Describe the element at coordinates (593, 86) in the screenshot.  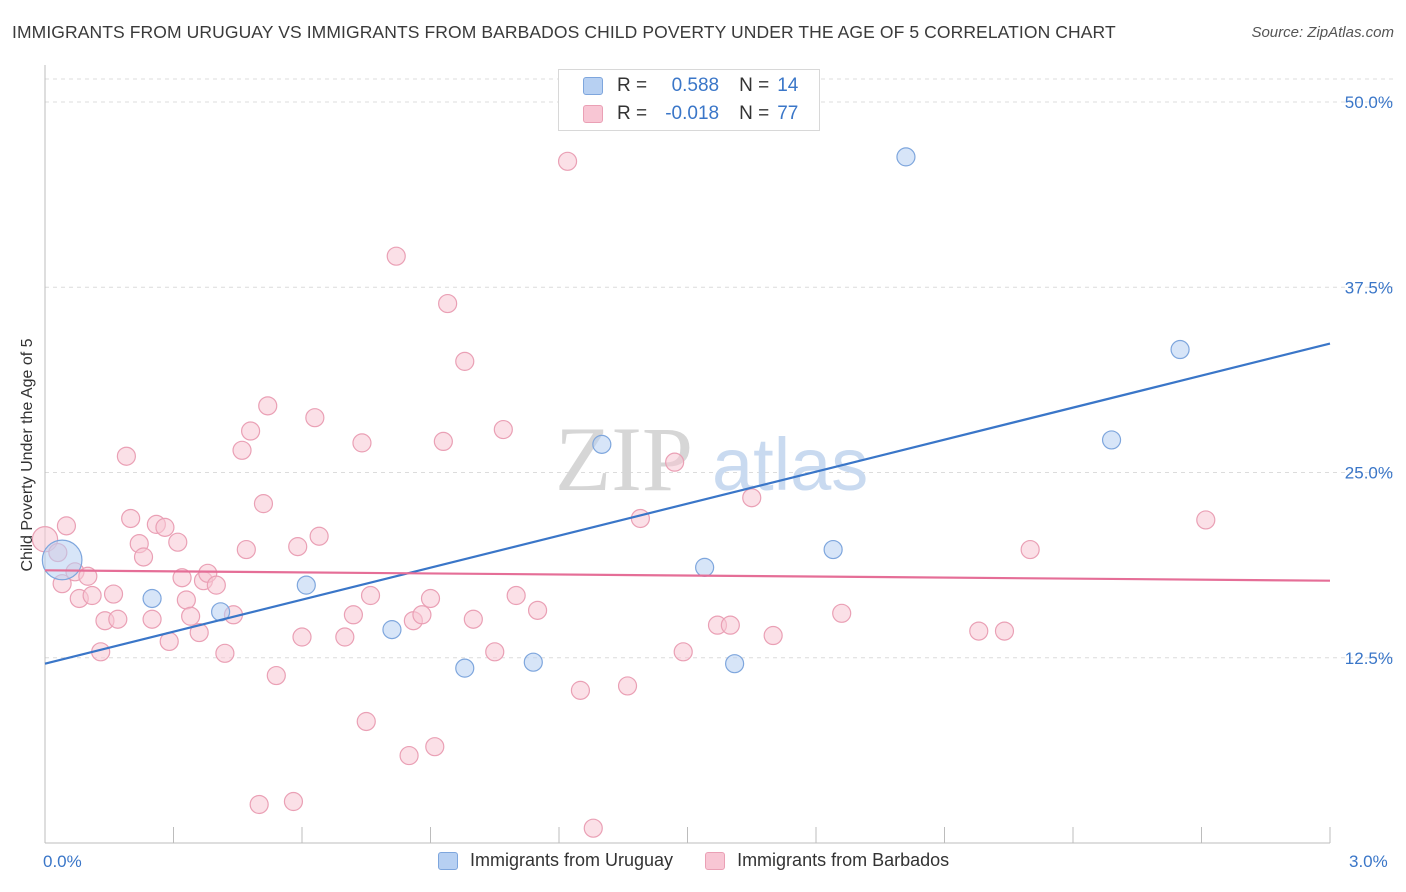
I see `legend-swatch-uruguay` at that location.